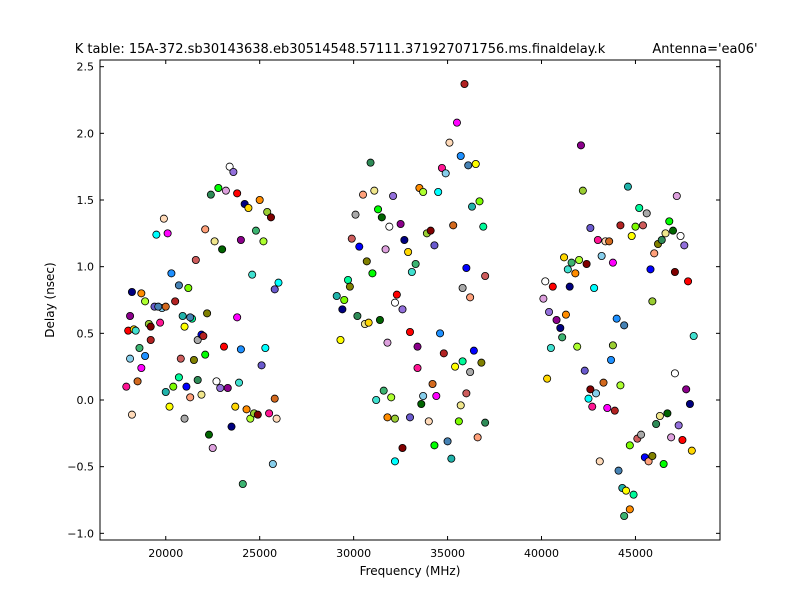  What do you see at coordinates (80, 467) in the screenshot?
I see `y-tick-label: −0.5` at bounding box center [80, 467].